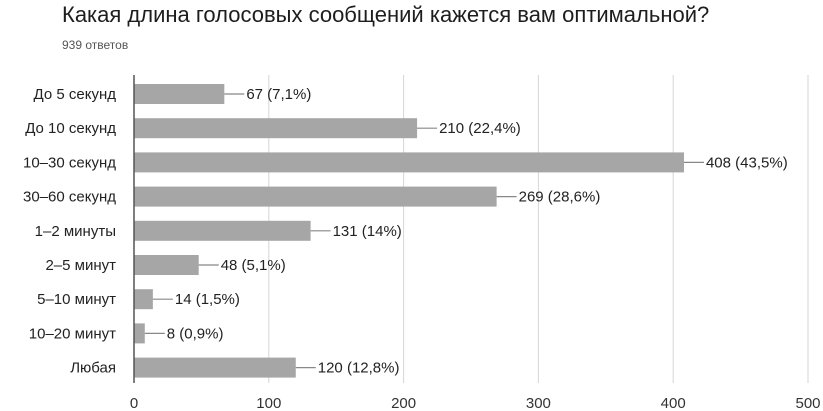 Image resolution: width=823 pixels, height=411 pixels. Describe the element at coordinates (75, 231) in the screenshot. I see `category-label: 1–2 минуты` at that location.